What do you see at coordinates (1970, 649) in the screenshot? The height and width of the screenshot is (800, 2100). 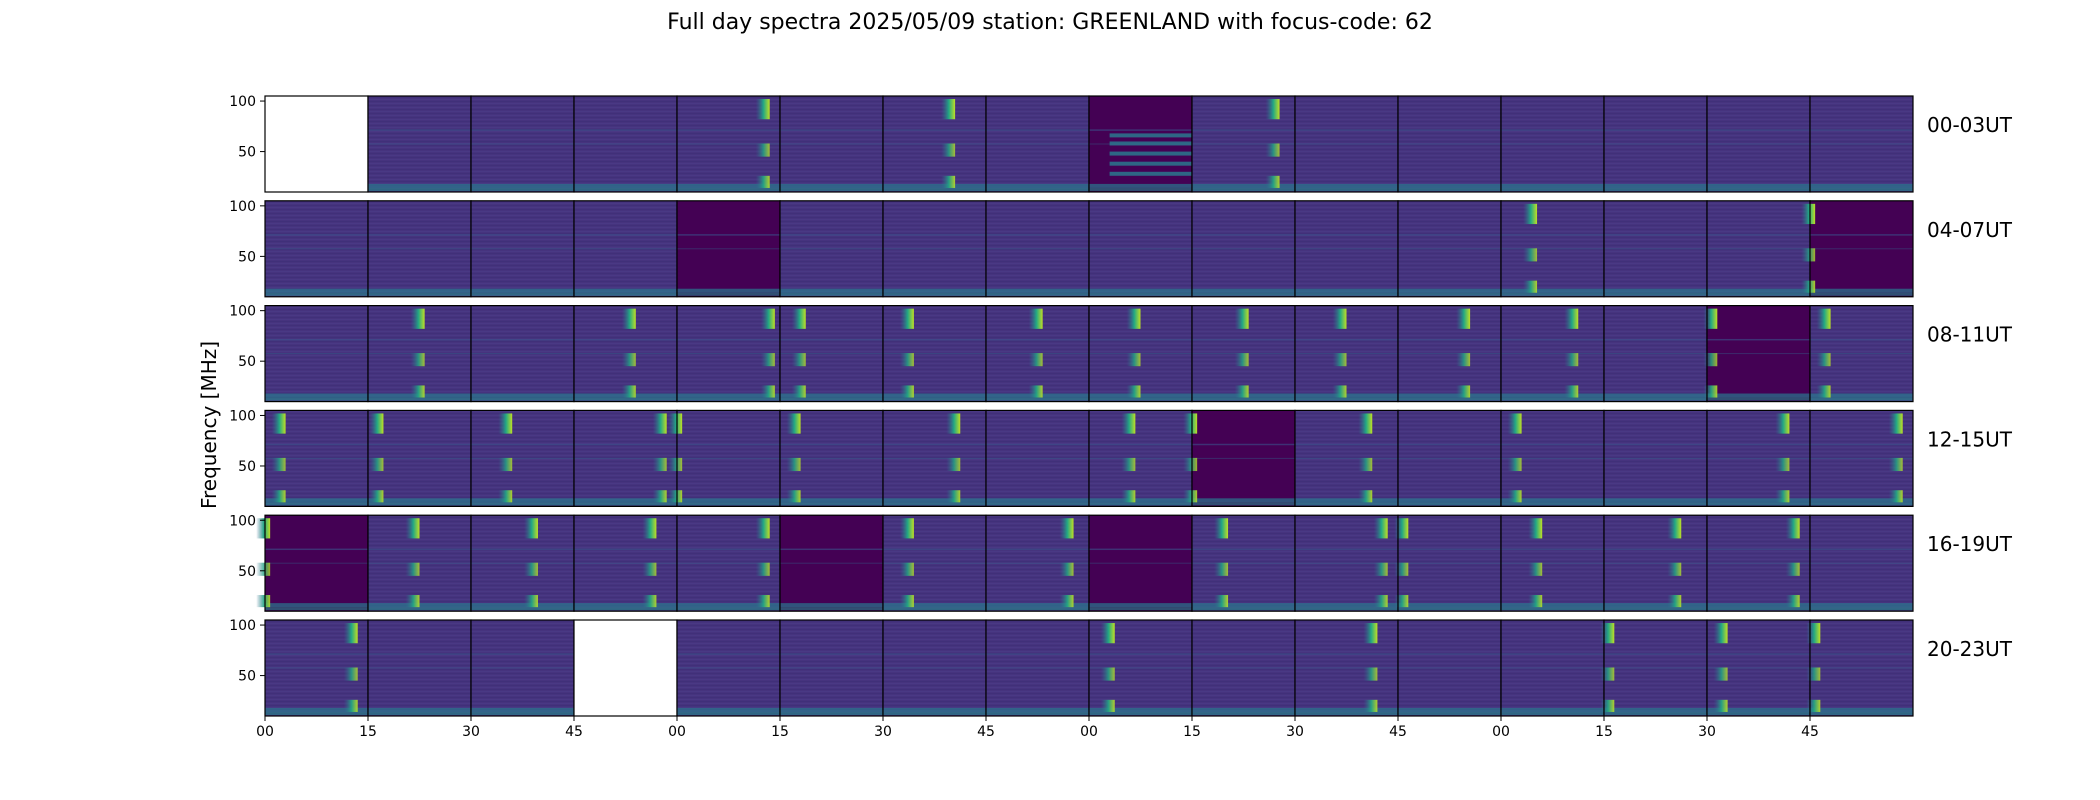 I see `row-label: 20-23UT` at bounding box center [1970, 649].